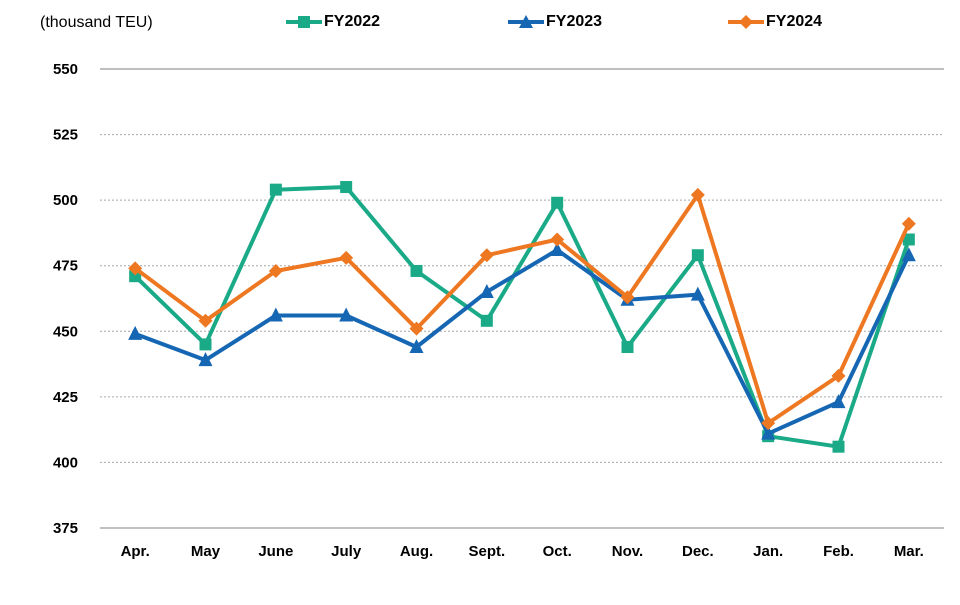 The image size is (960, 605). I want to click on y-tick-label: 450, so click(65, 331).